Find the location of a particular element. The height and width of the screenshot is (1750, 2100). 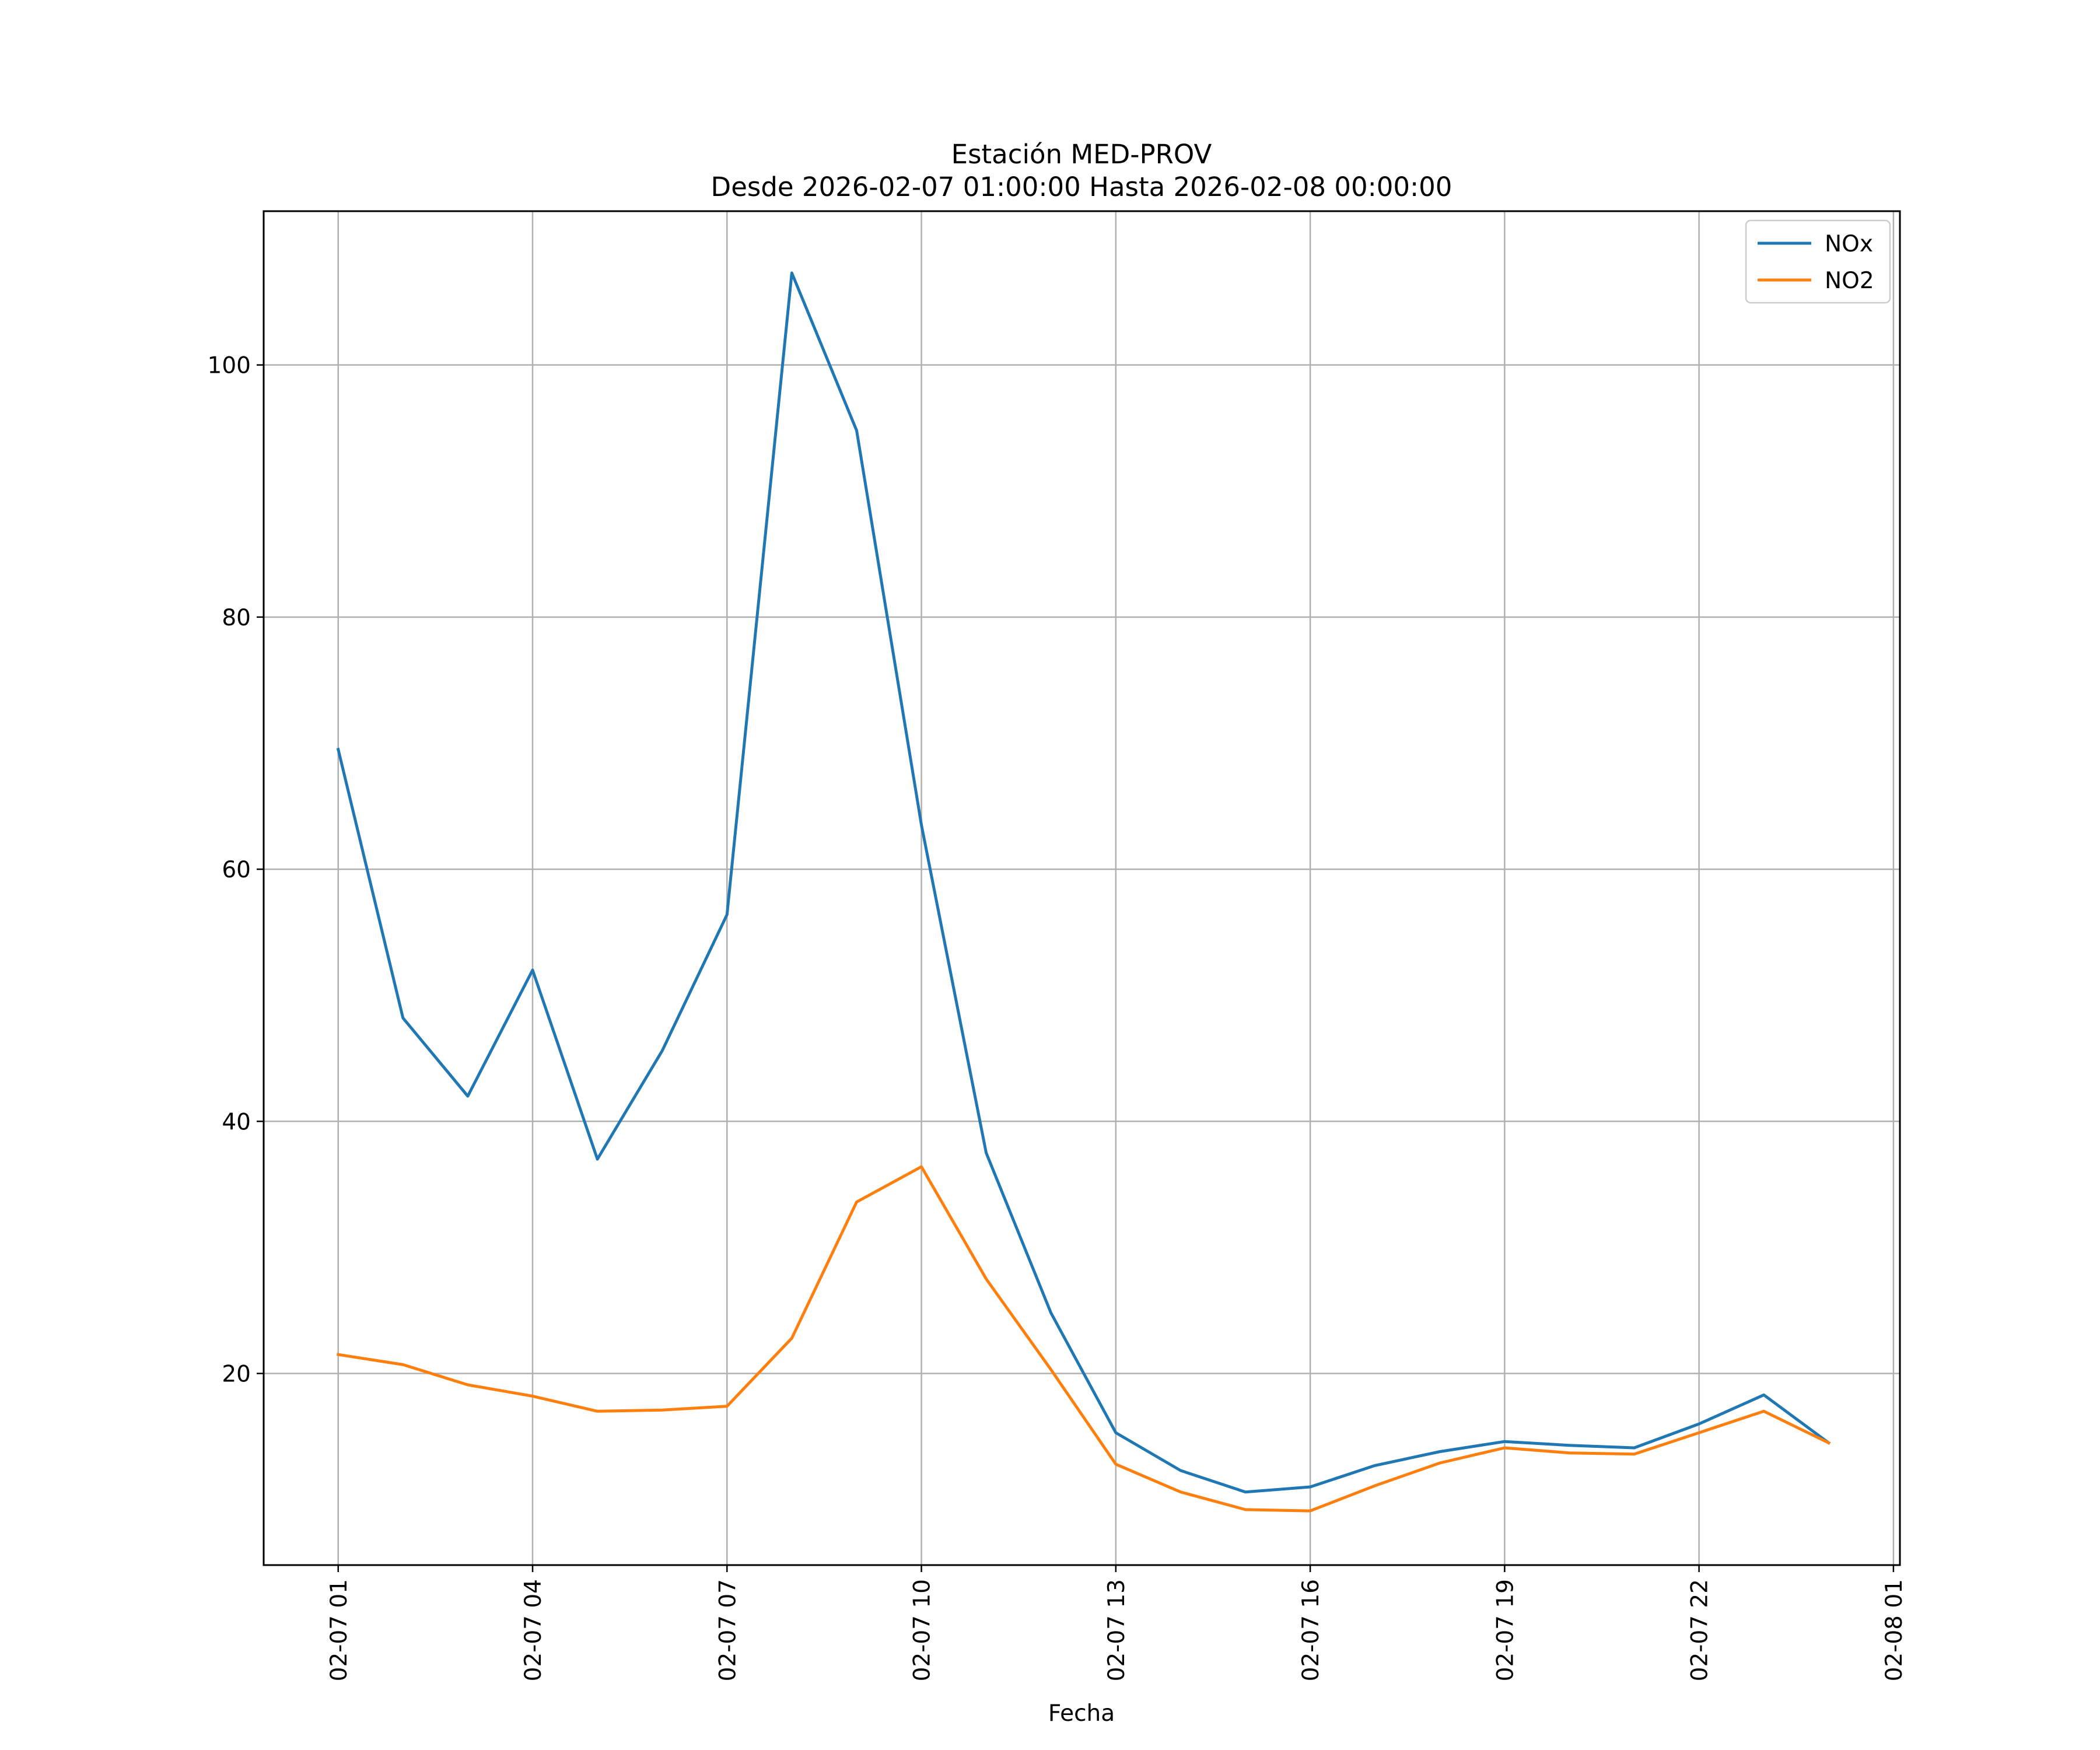

series-line-no2 is located at coordinates (1083, 1339).